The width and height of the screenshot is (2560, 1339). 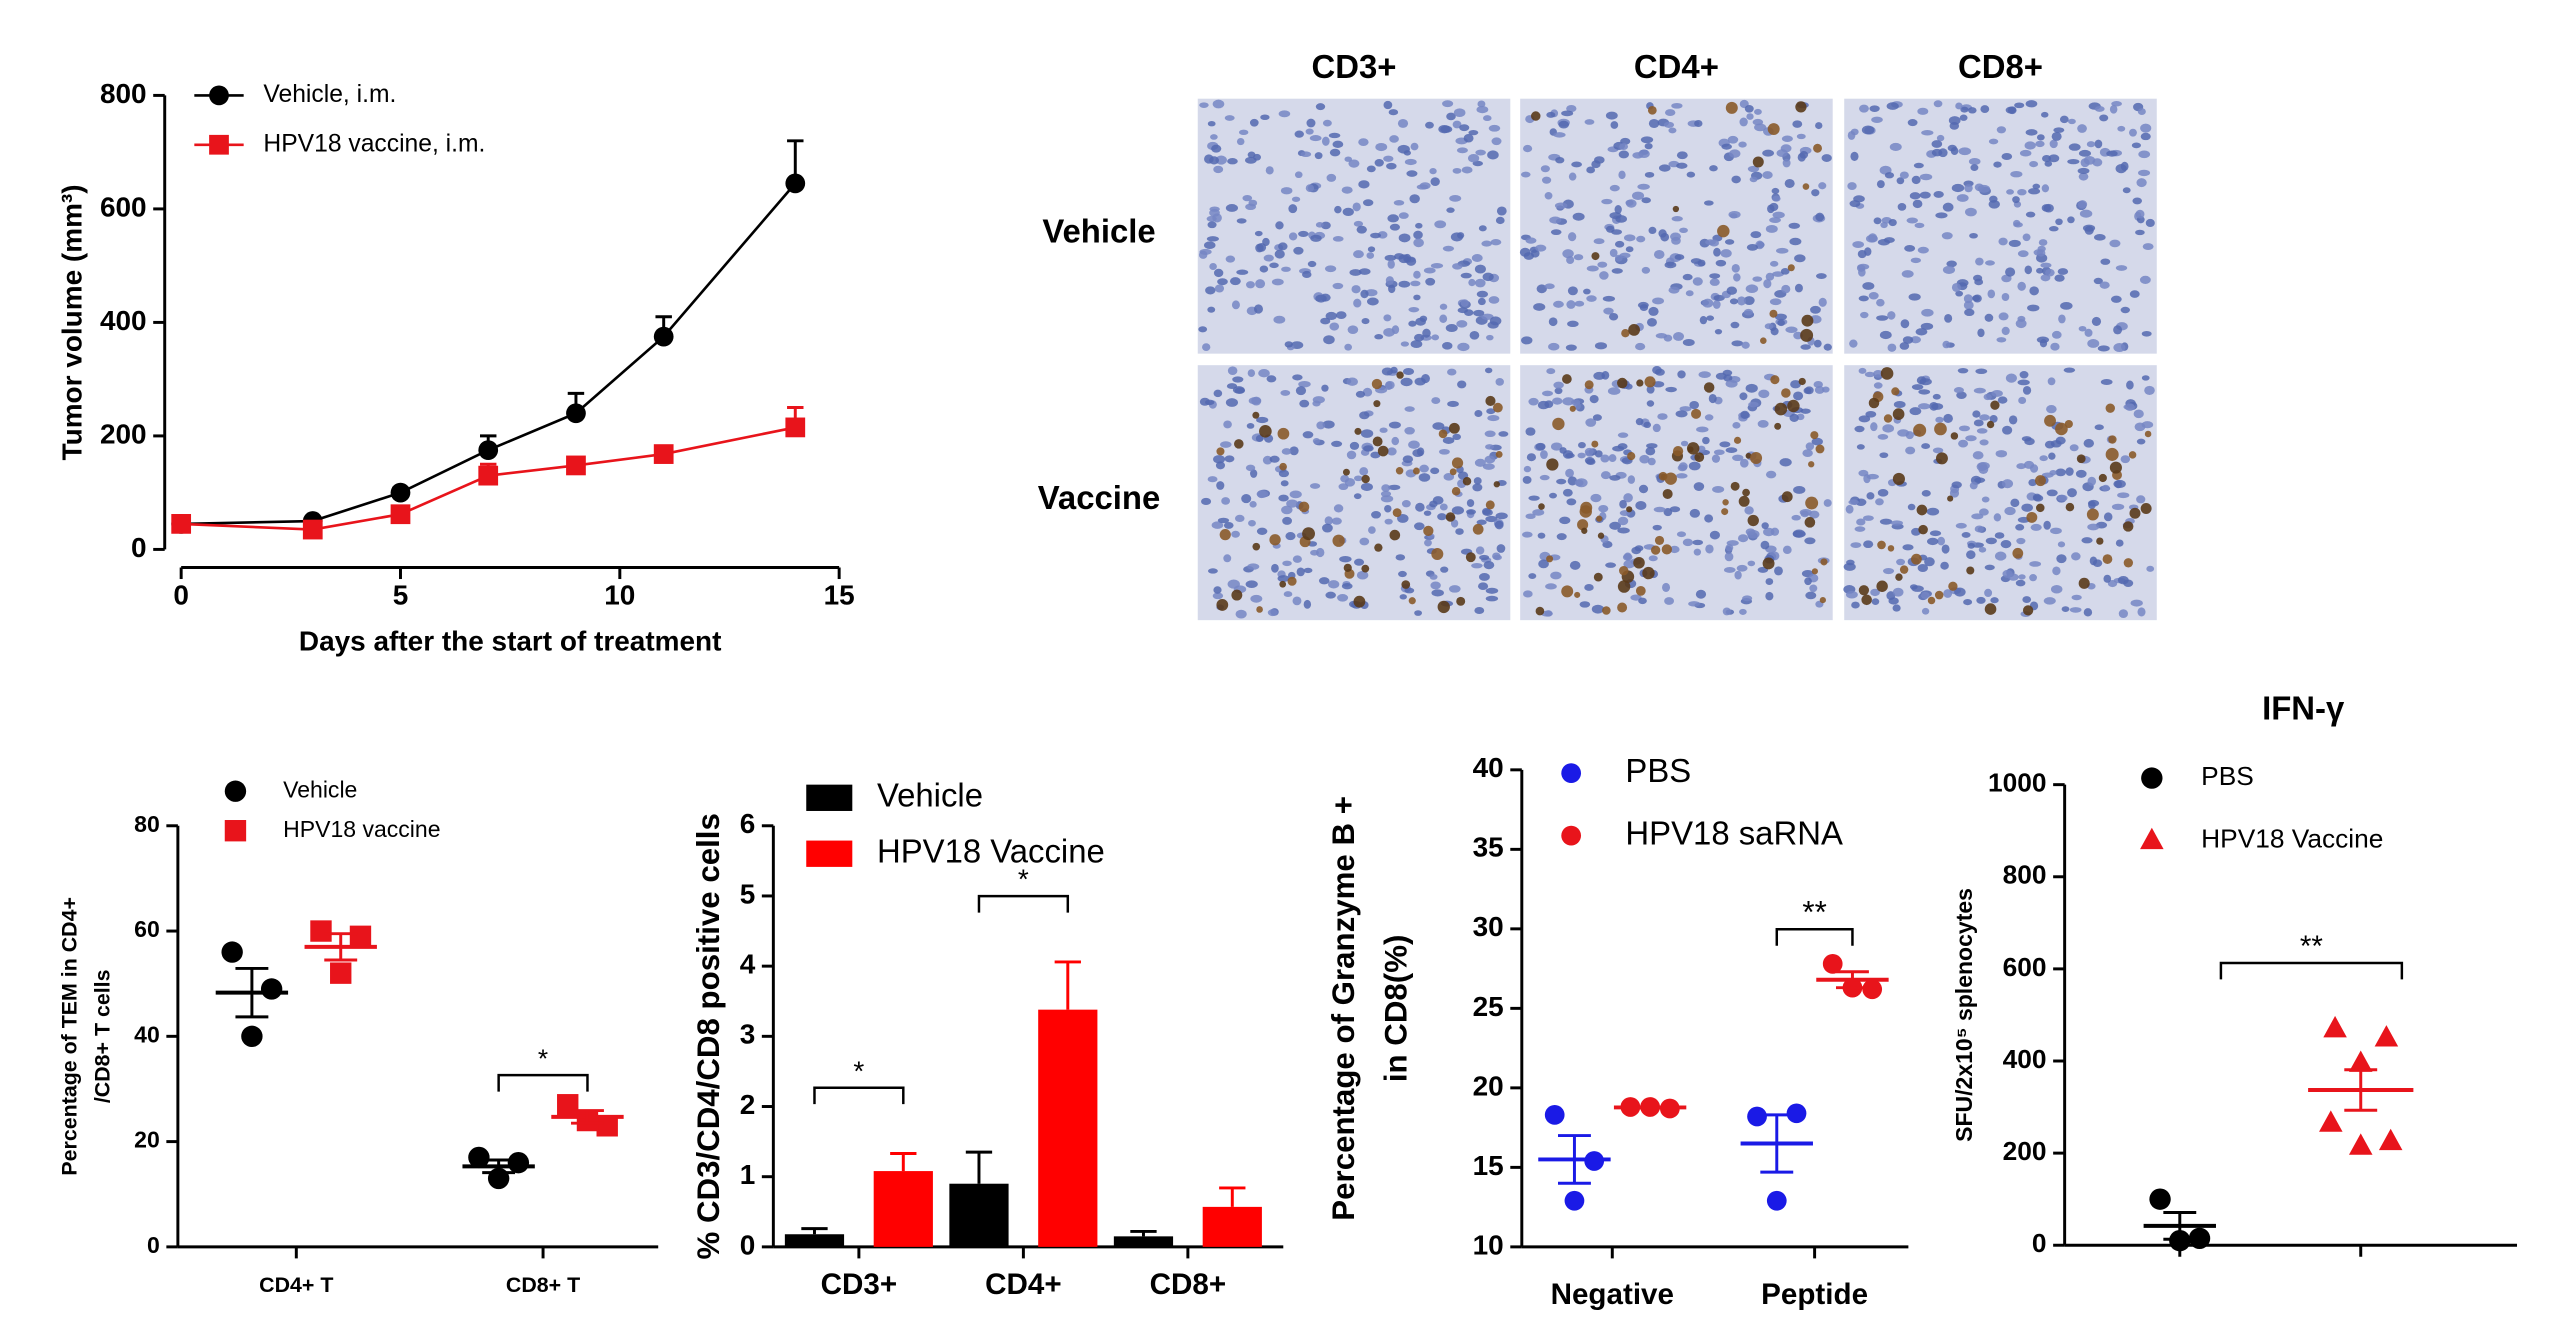 I want to click on legend-label: Vehicle, so click(x=320, y=789).